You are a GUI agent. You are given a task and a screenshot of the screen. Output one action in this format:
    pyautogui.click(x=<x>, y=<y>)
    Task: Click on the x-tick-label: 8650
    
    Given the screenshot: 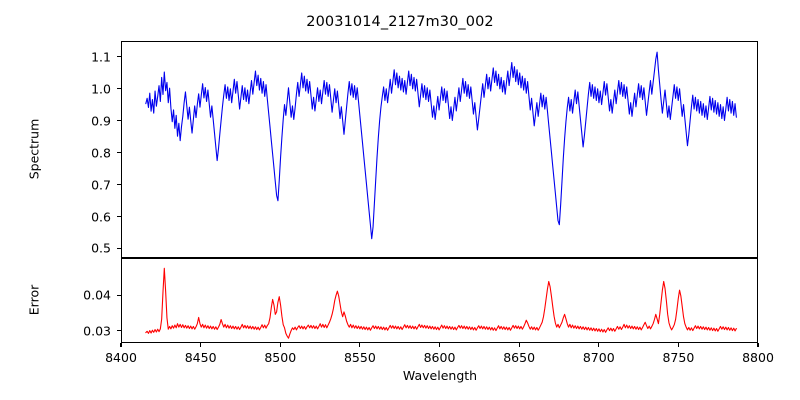 What is the action you would take?
    pyautogui.click(x=519, y=357)
    